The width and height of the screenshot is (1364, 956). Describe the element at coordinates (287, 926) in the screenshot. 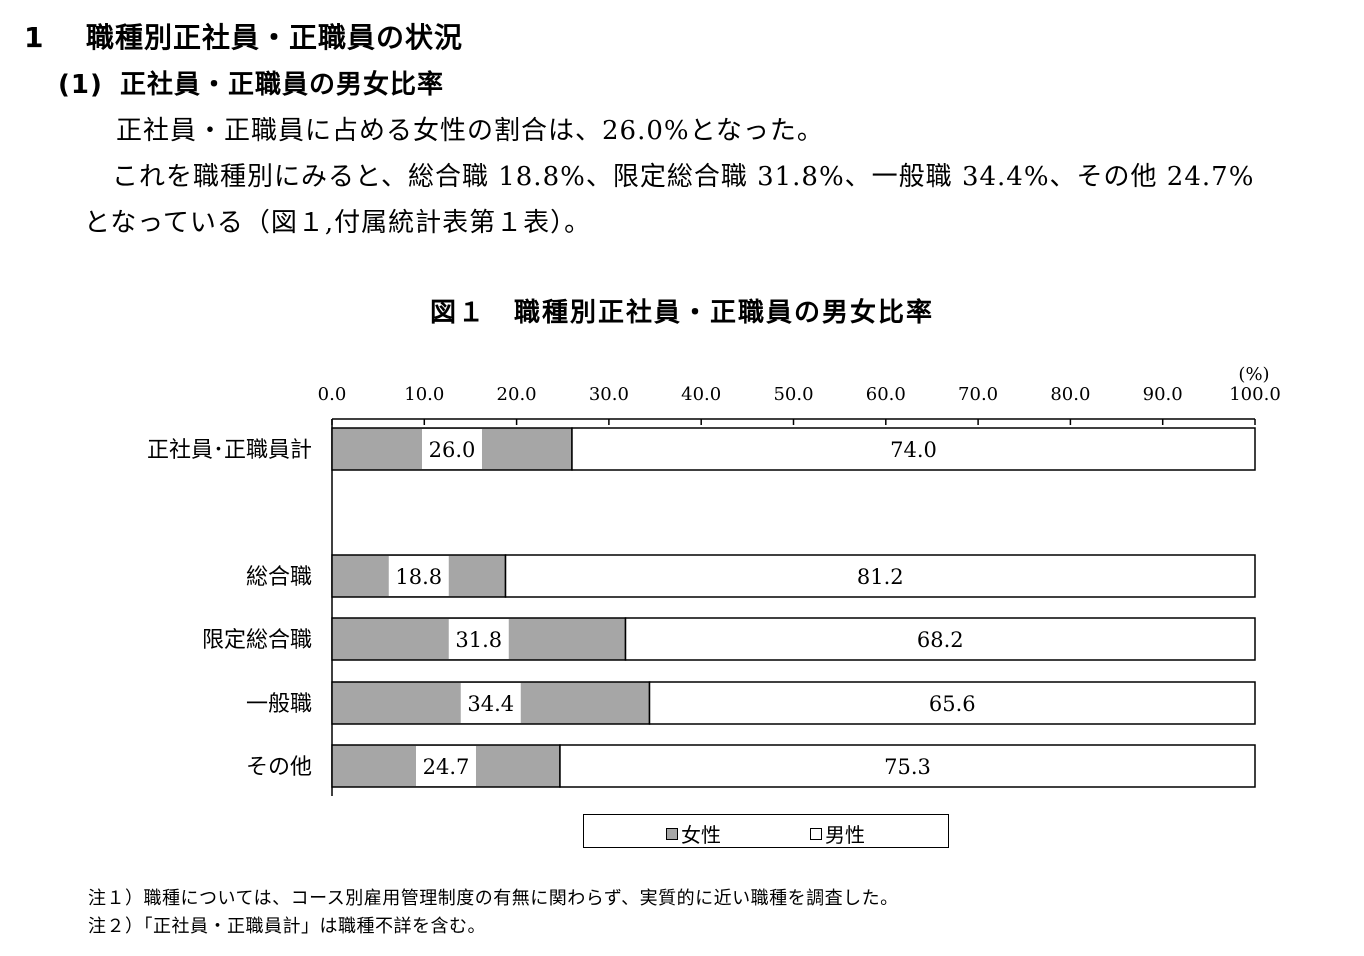

I see `note-2: 注２）「正社員・正職員計」は職種不詳を含む。` at that location.